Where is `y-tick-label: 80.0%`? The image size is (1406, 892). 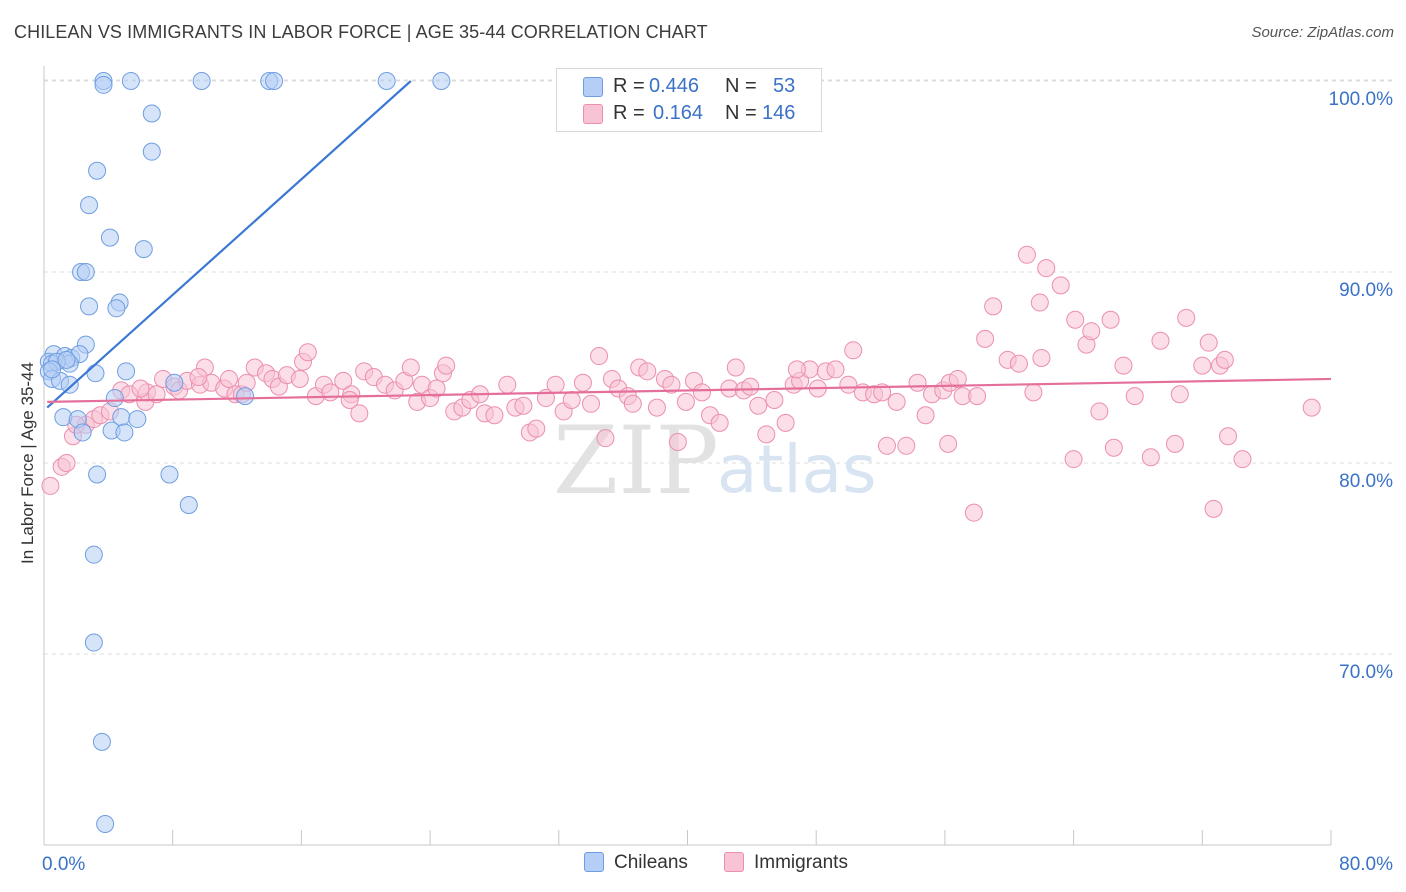 y-tick-label: 80.0% is located at coordinates (1366, 481).